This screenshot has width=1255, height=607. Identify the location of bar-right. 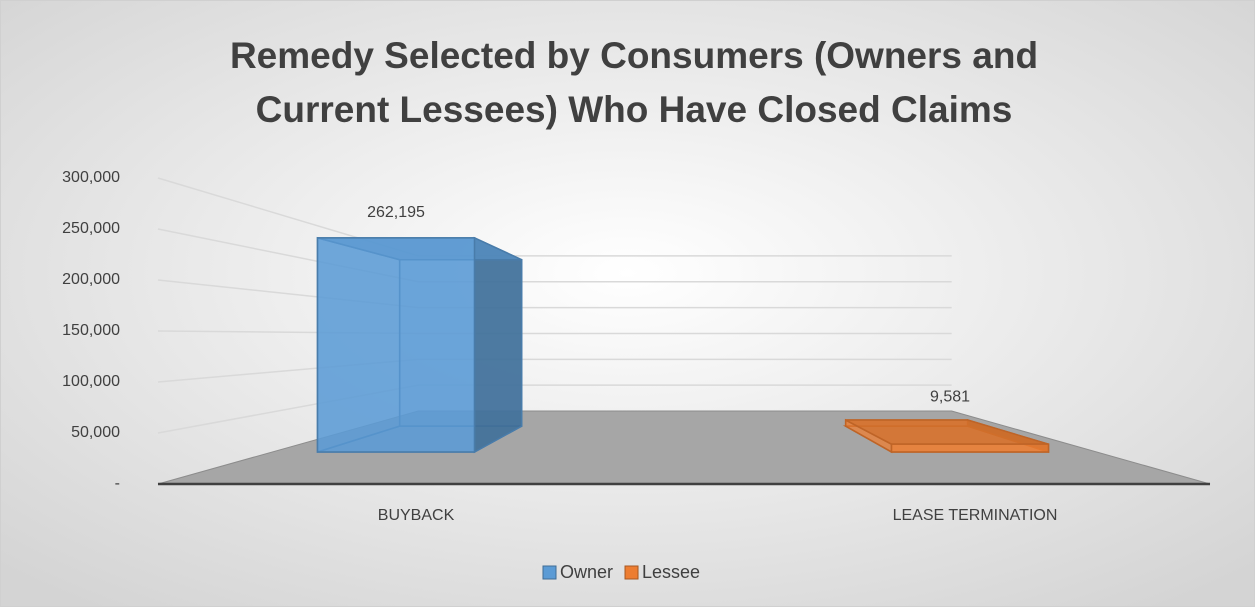
(498, 345).